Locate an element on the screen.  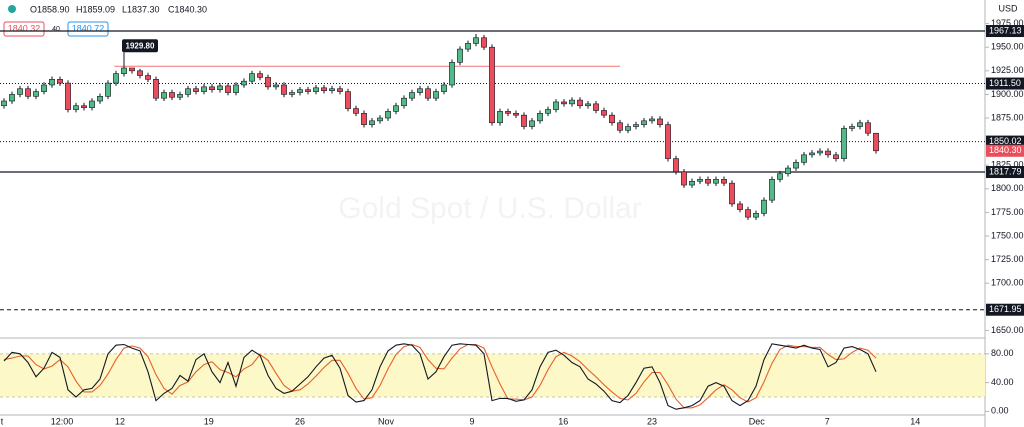
ask-box is located at coordinates (88, 29).